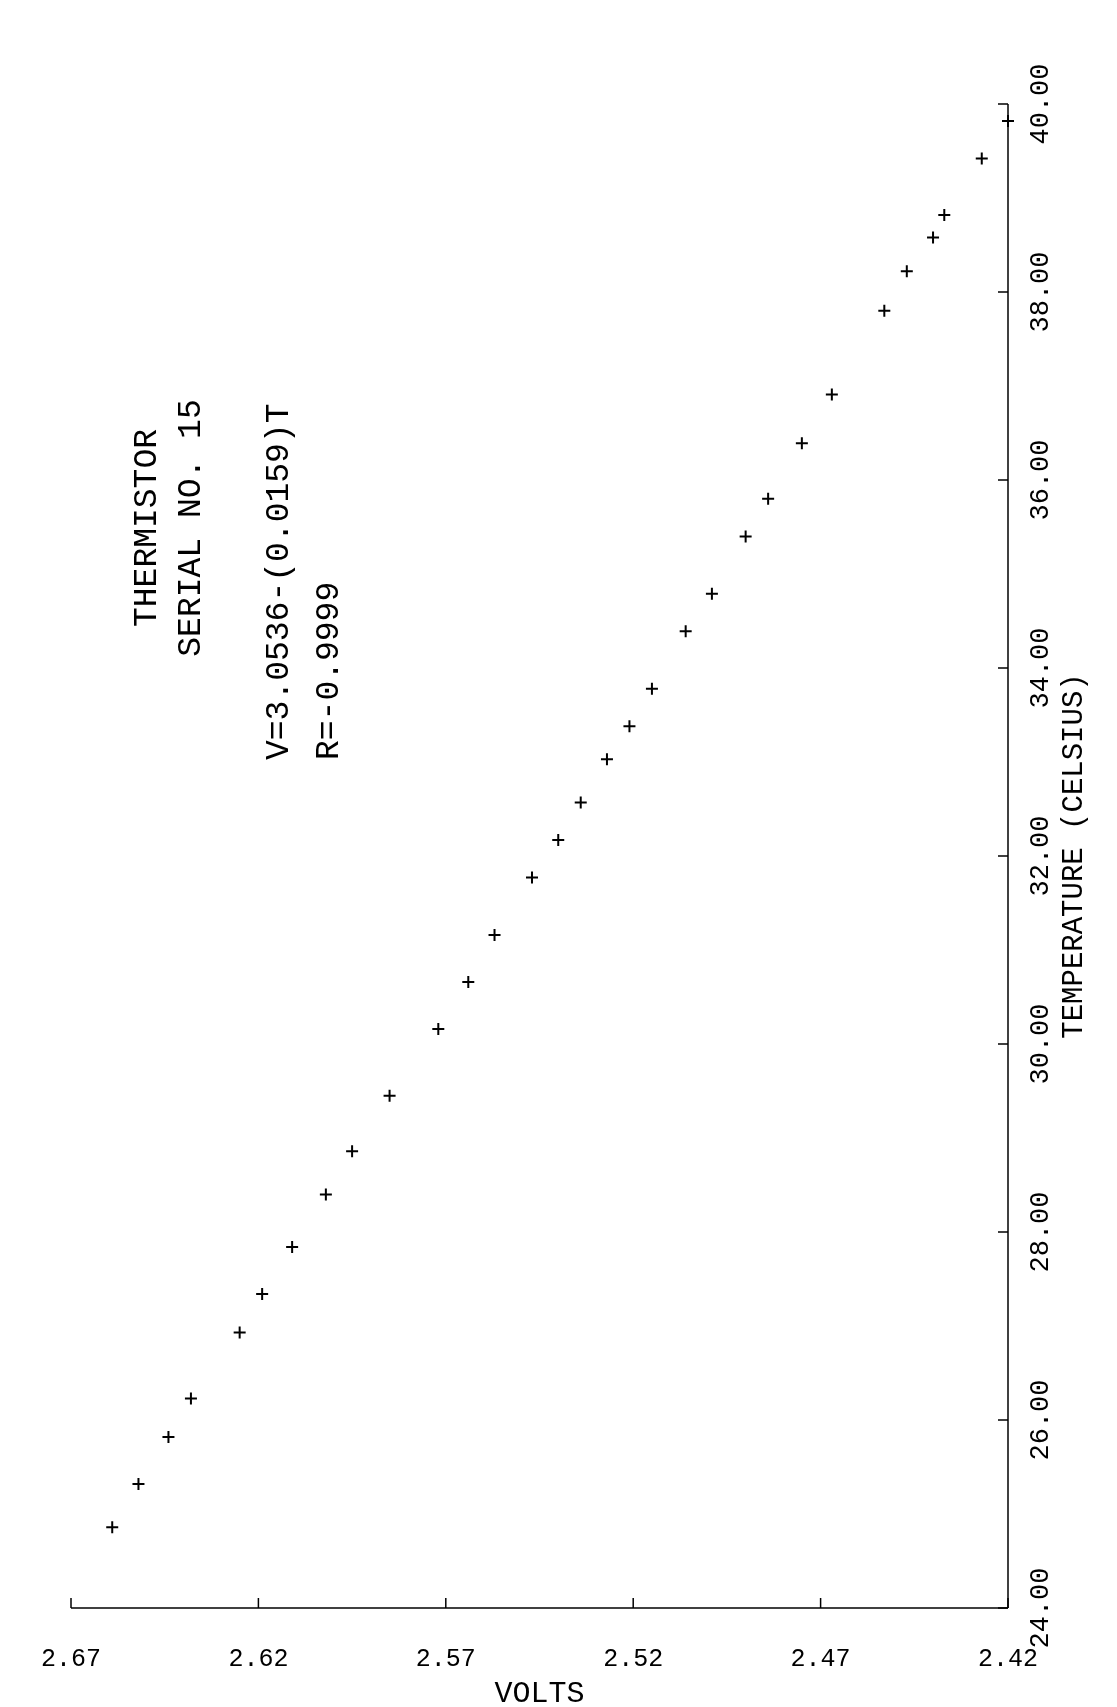 The image size is (1117, 1707). What do you see at coordinates (329, 670) in the screenshot?
I see `annotation: R=-0.9999` at bounding box center [329, 670].